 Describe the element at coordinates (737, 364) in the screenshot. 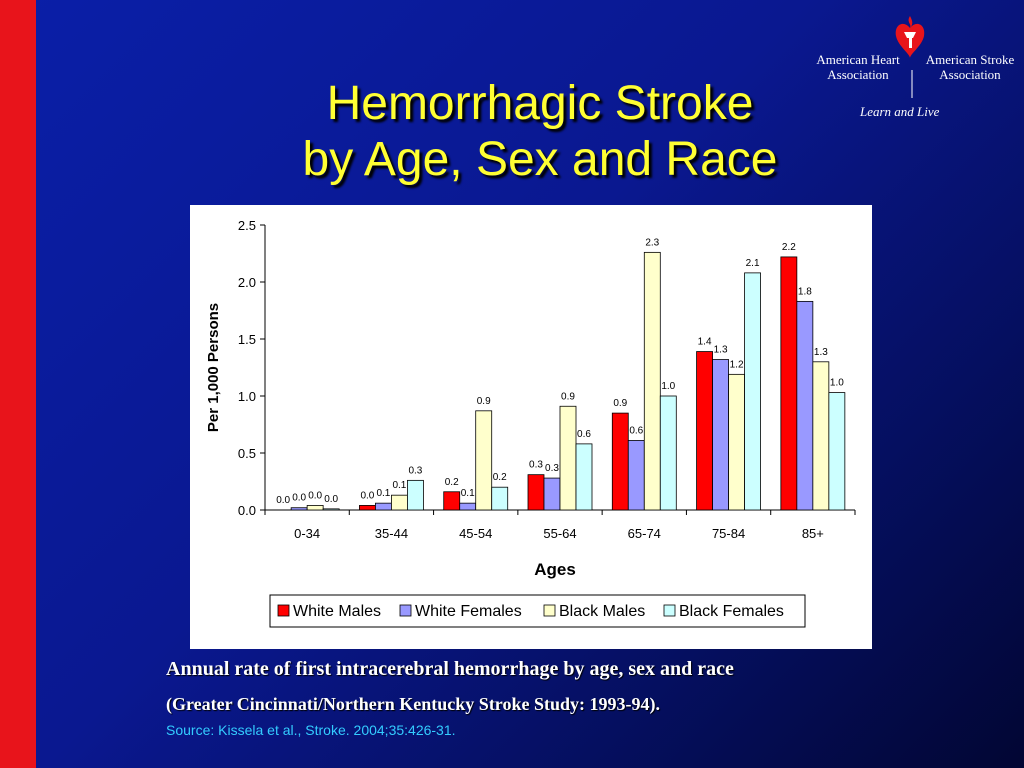

I see `data-label: 1.2` at that location.